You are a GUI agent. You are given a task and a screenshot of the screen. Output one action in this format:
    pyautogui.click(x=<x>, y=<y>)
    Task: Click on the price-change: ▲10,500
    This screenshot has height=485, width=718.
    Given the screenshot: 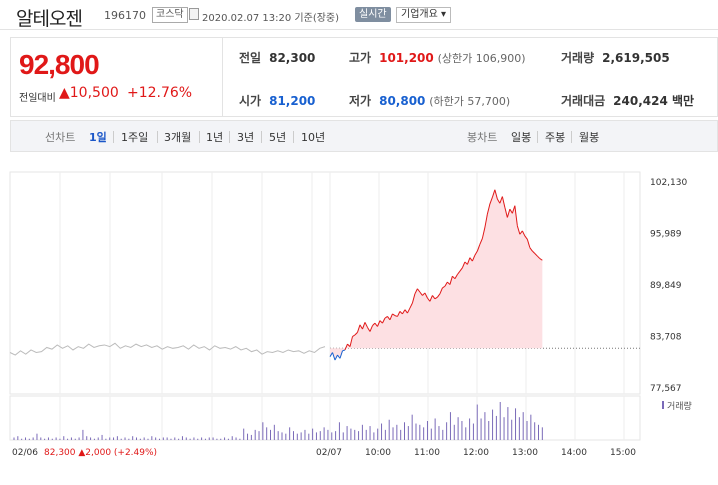 What is the action you would take?
    pyautogui.click(x=89, y=93)
    